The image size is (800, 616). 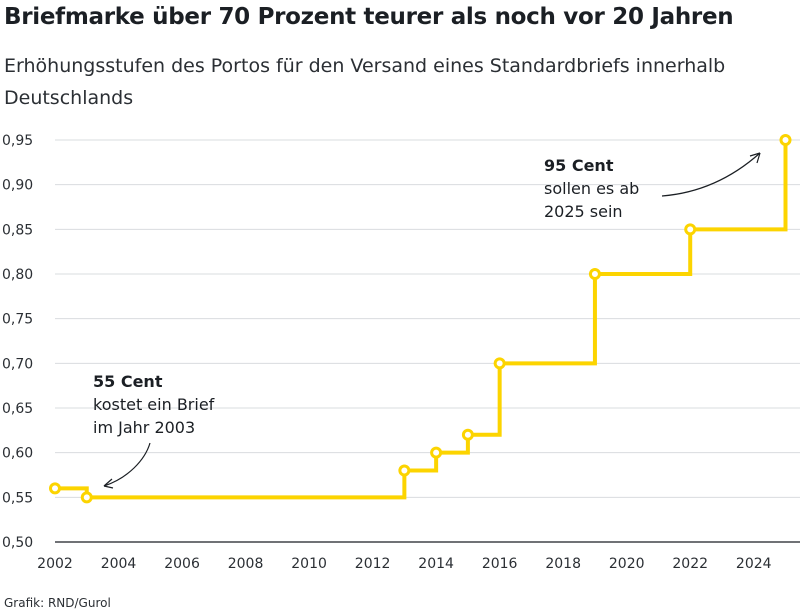 What do you see at coordinates (436, 564) in the screenshot?
I see `x-tick-label: 2014` at bounding box center [436, 564].